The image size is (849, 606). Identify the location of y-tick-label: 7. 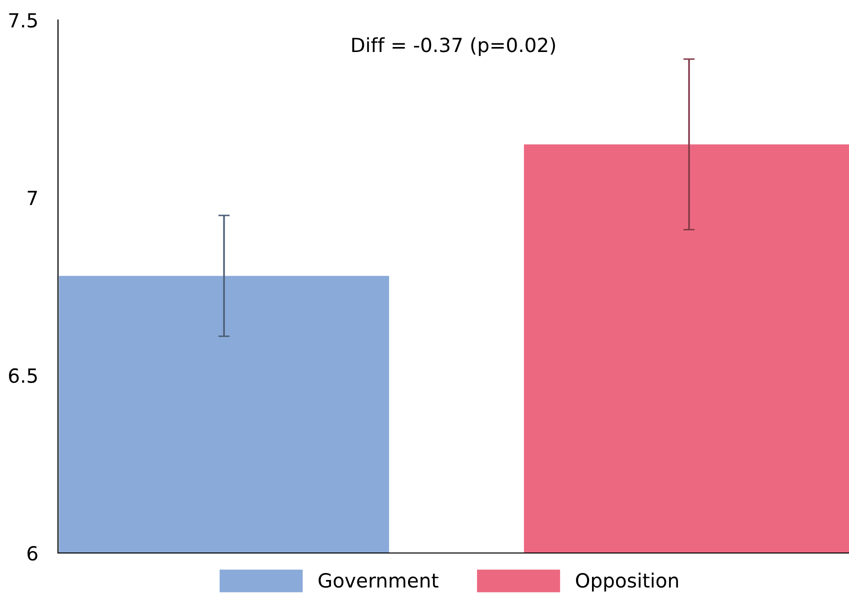
(32, 198).